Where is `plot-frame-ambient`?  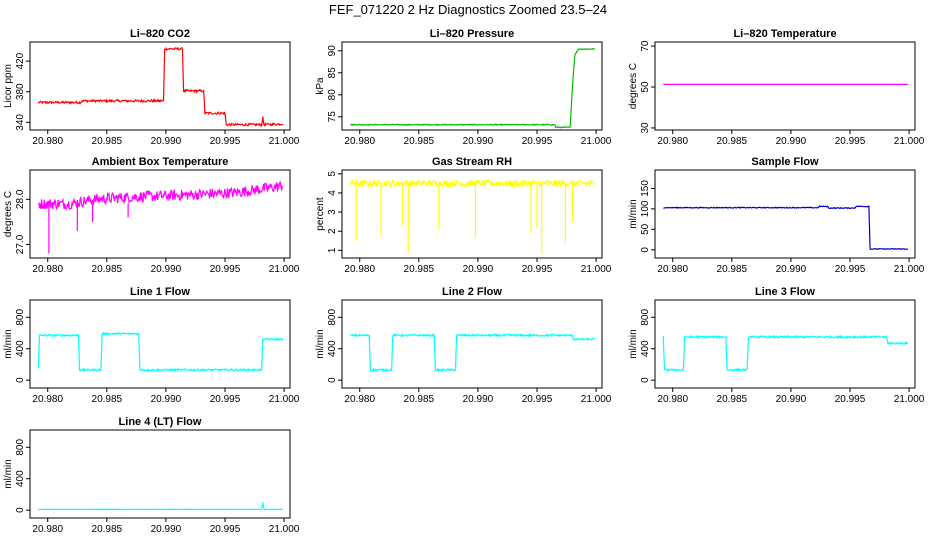 plot-frame-ambient is located at coordinates (160, 214).